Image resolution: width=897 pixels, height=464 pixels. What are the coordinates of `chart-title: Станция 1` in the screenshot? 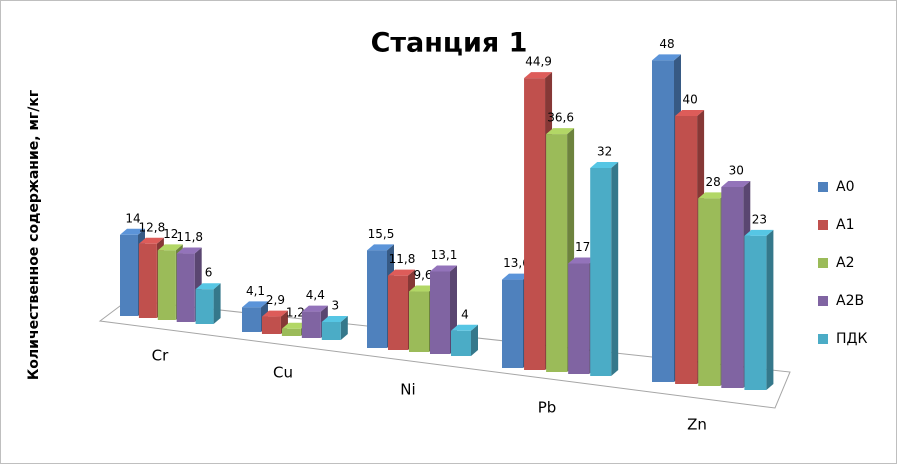 It's located at (449, 43).